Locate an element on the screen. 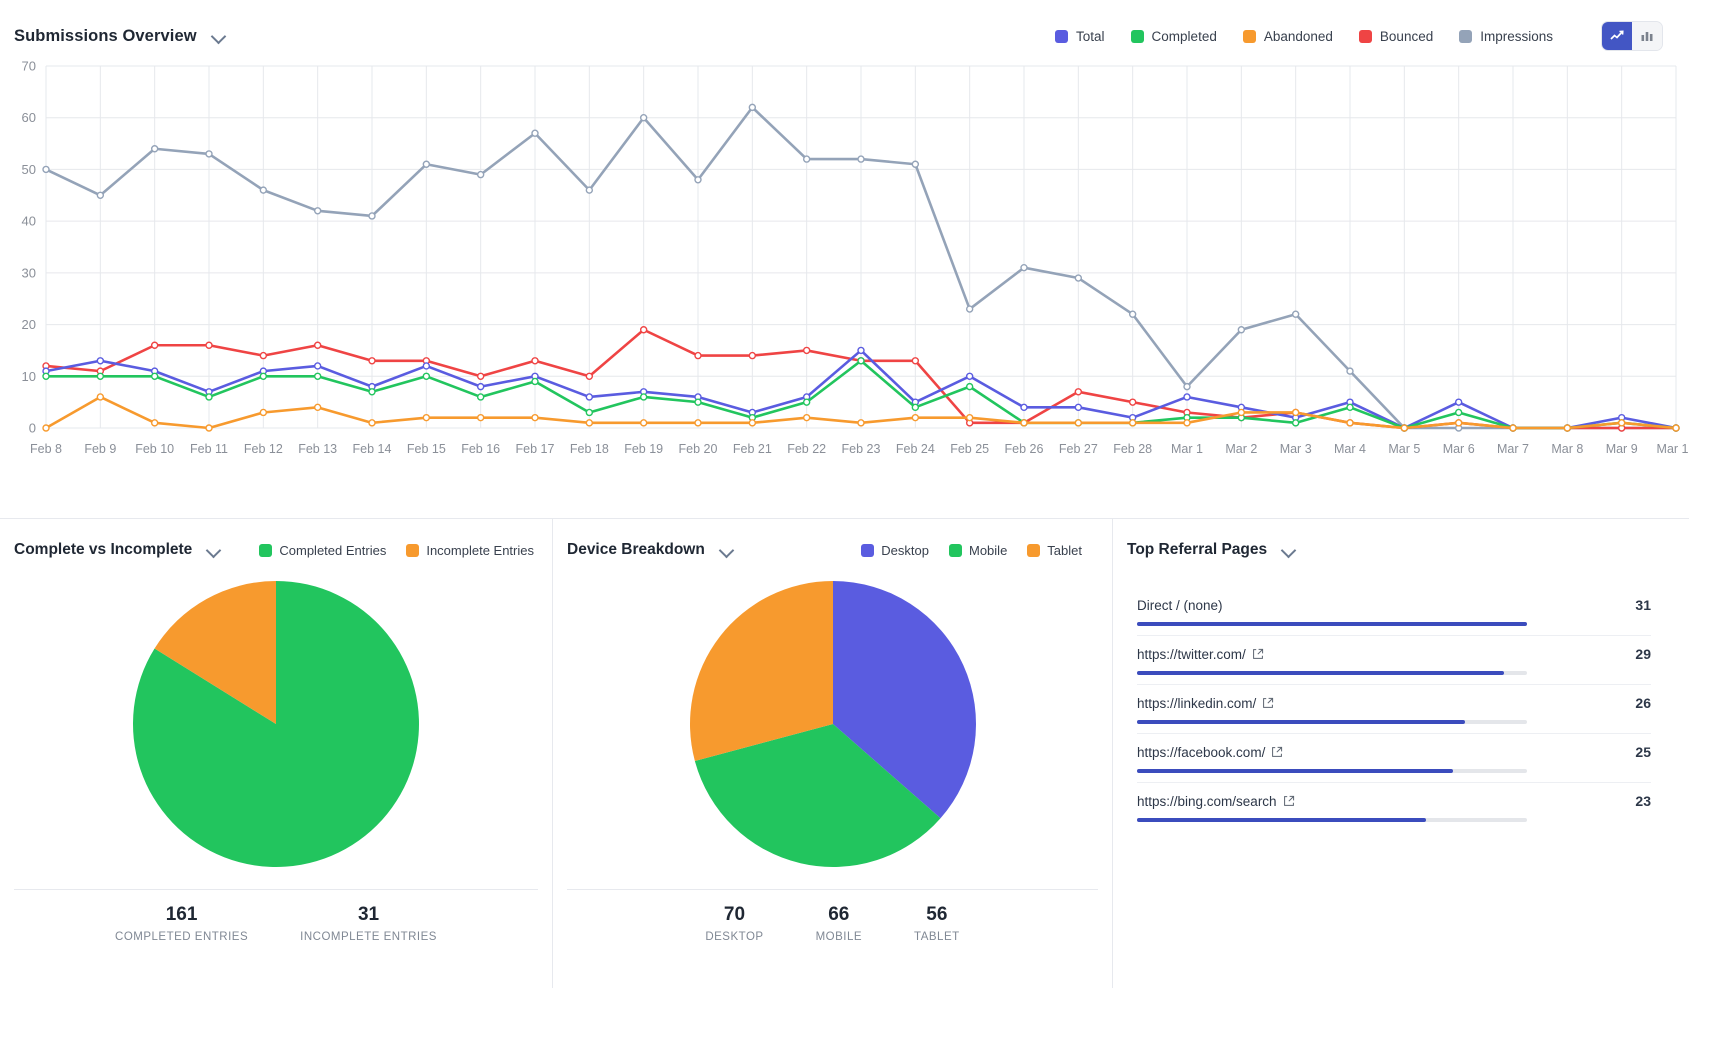 The width and height of the screenshot is (1733, 1051). referral-row: https://bing.com/search 23 is located at coordinates (1394, 807).